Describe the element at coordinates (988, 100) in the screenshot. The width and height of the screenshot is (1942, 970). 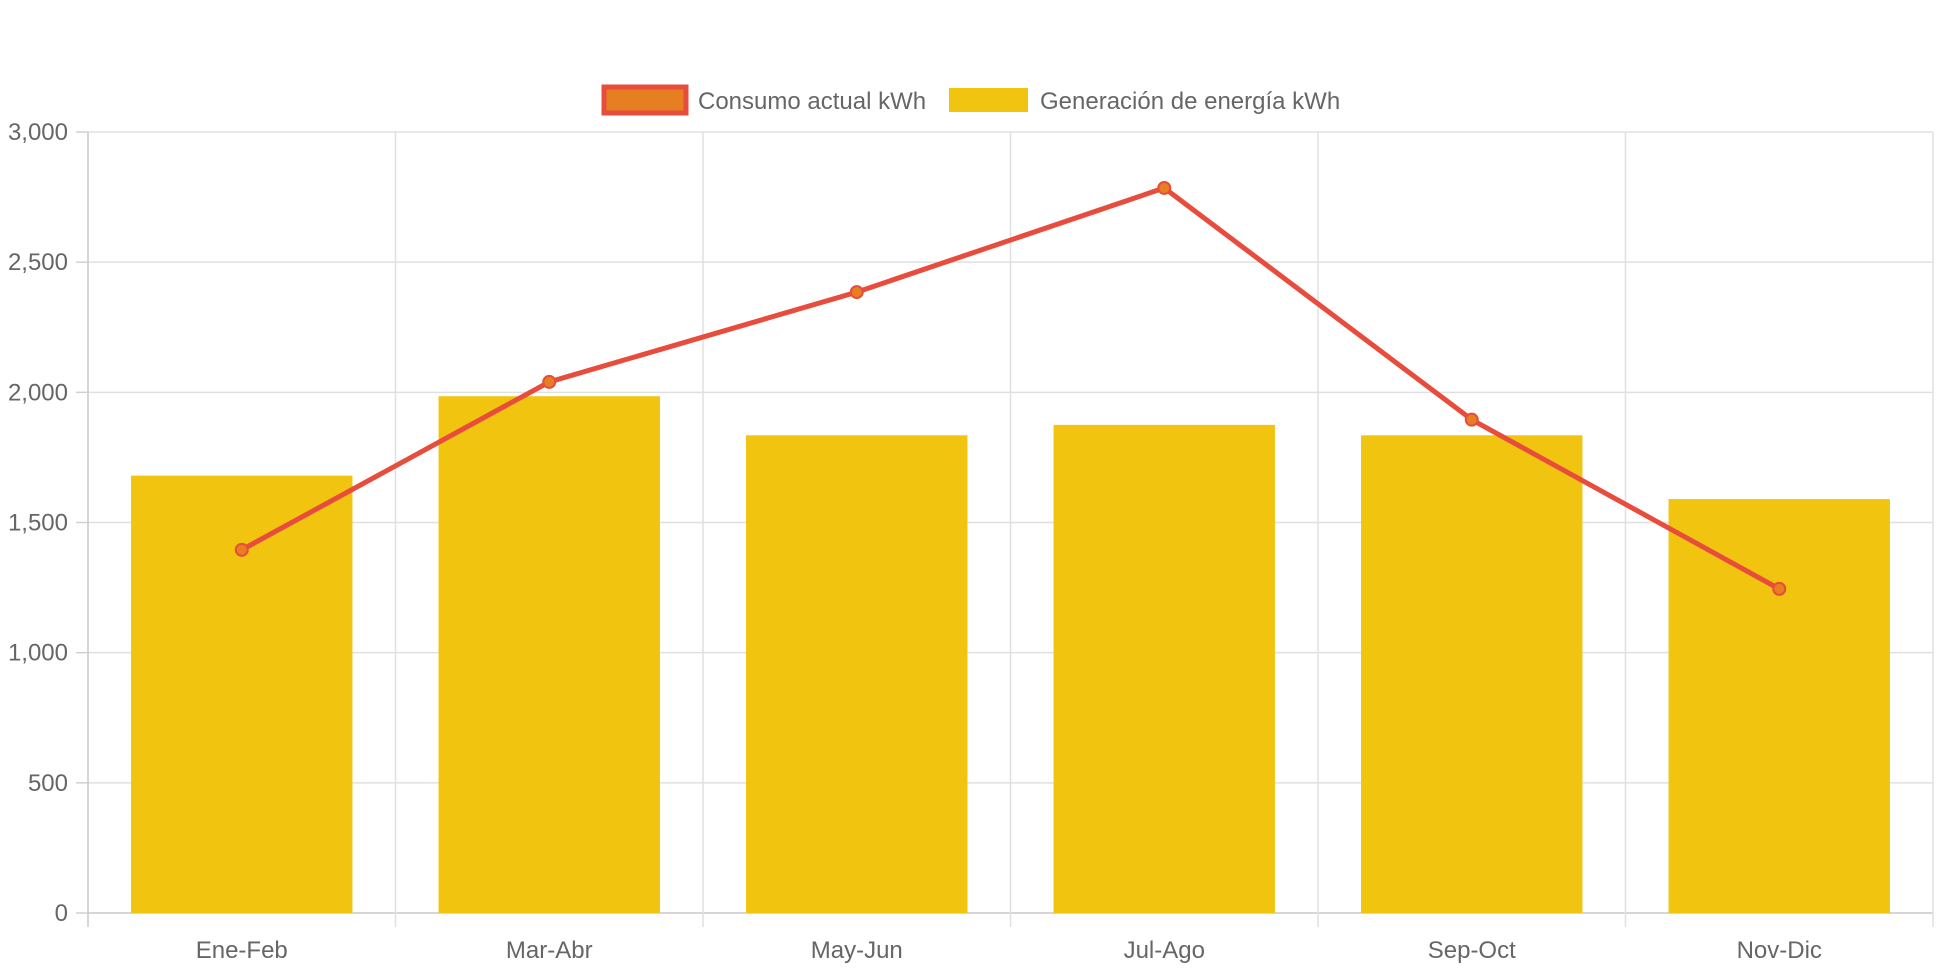
I see `legend-swatch-generacion` at that location.